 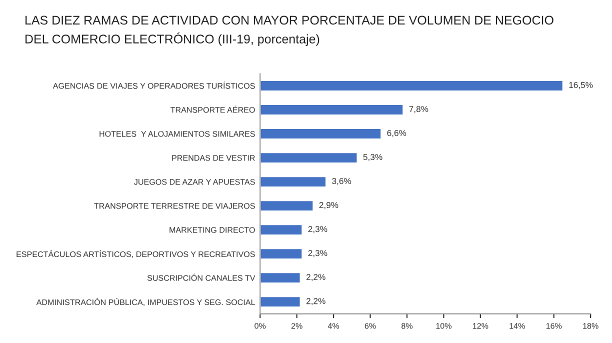 What do you see at coordinates (418, 110) in the screenshot?
I see `data-label: 7,8%` at bounding box center [418, 110].